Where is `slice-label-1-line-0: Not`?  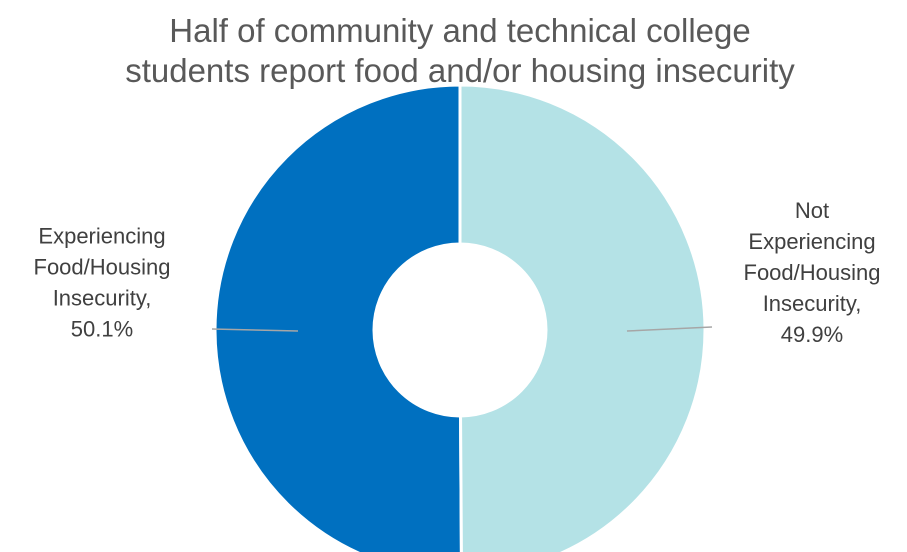
slice-label-1-line-0: Not is located at coordinates (812, 210).